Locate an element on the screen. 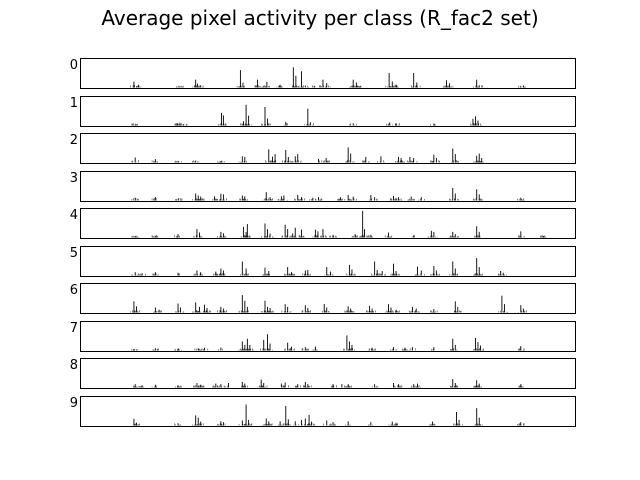 Image resolution: width=640 pixels, height=480 pixels. panel-label-8: 8 is located at coordinates (73, 365).